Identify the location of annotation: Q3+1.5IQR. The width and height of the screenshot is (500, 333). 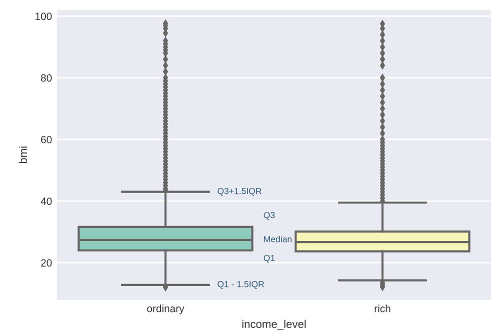
(240, 192).